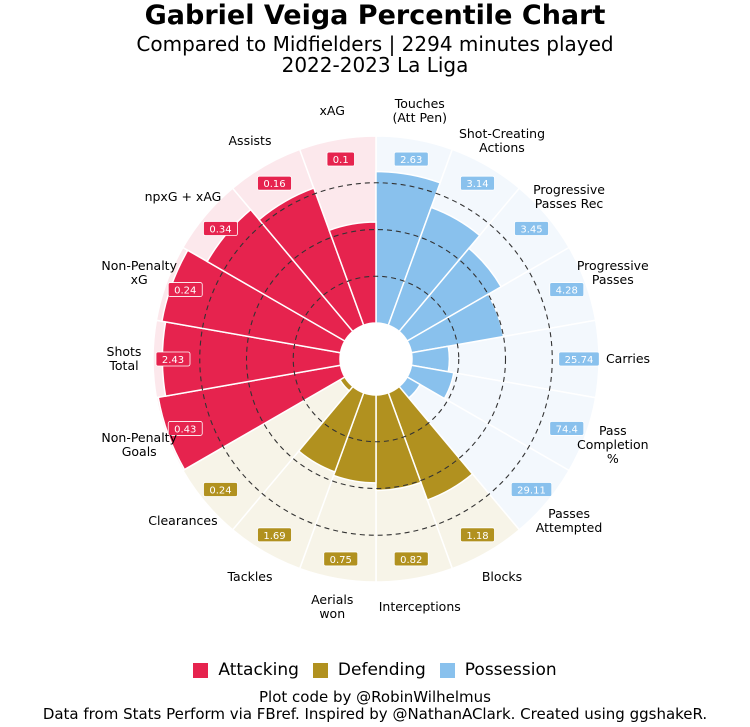 This screenshot has height=727, width=750. I want to click on legend-label: Defending, so click(381, 670).